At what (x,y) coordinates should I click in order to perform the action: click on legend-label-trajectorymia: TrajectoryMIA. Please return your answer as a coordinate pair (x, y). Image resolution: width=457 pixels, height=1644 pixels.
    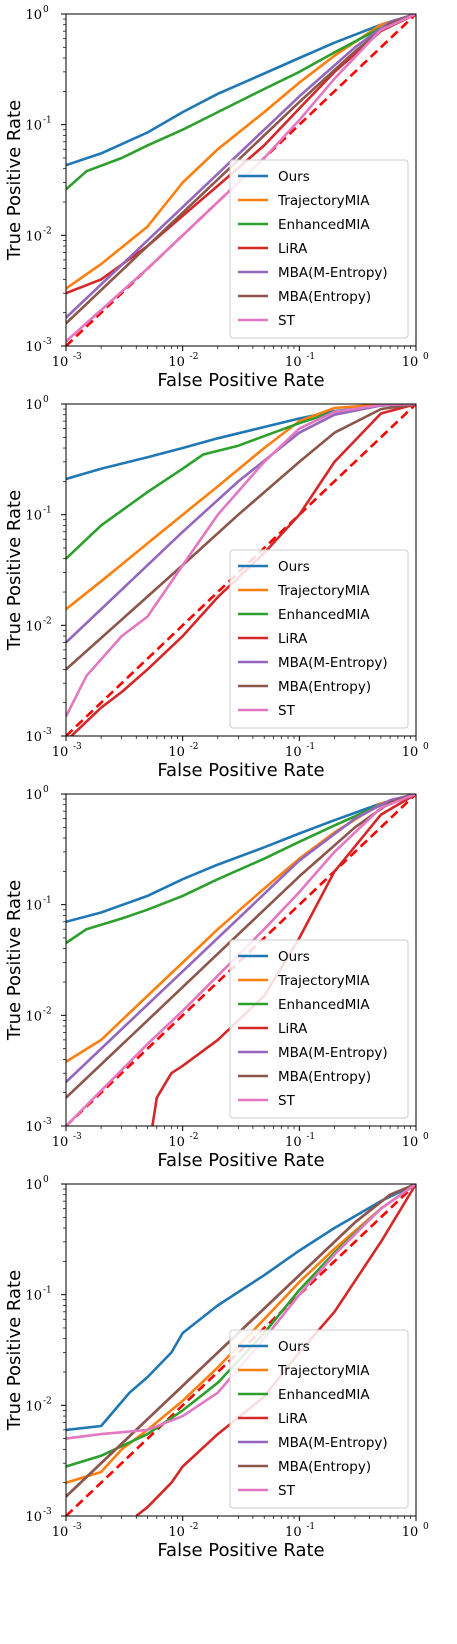
    Looking at the image, I should click on (323, 591).